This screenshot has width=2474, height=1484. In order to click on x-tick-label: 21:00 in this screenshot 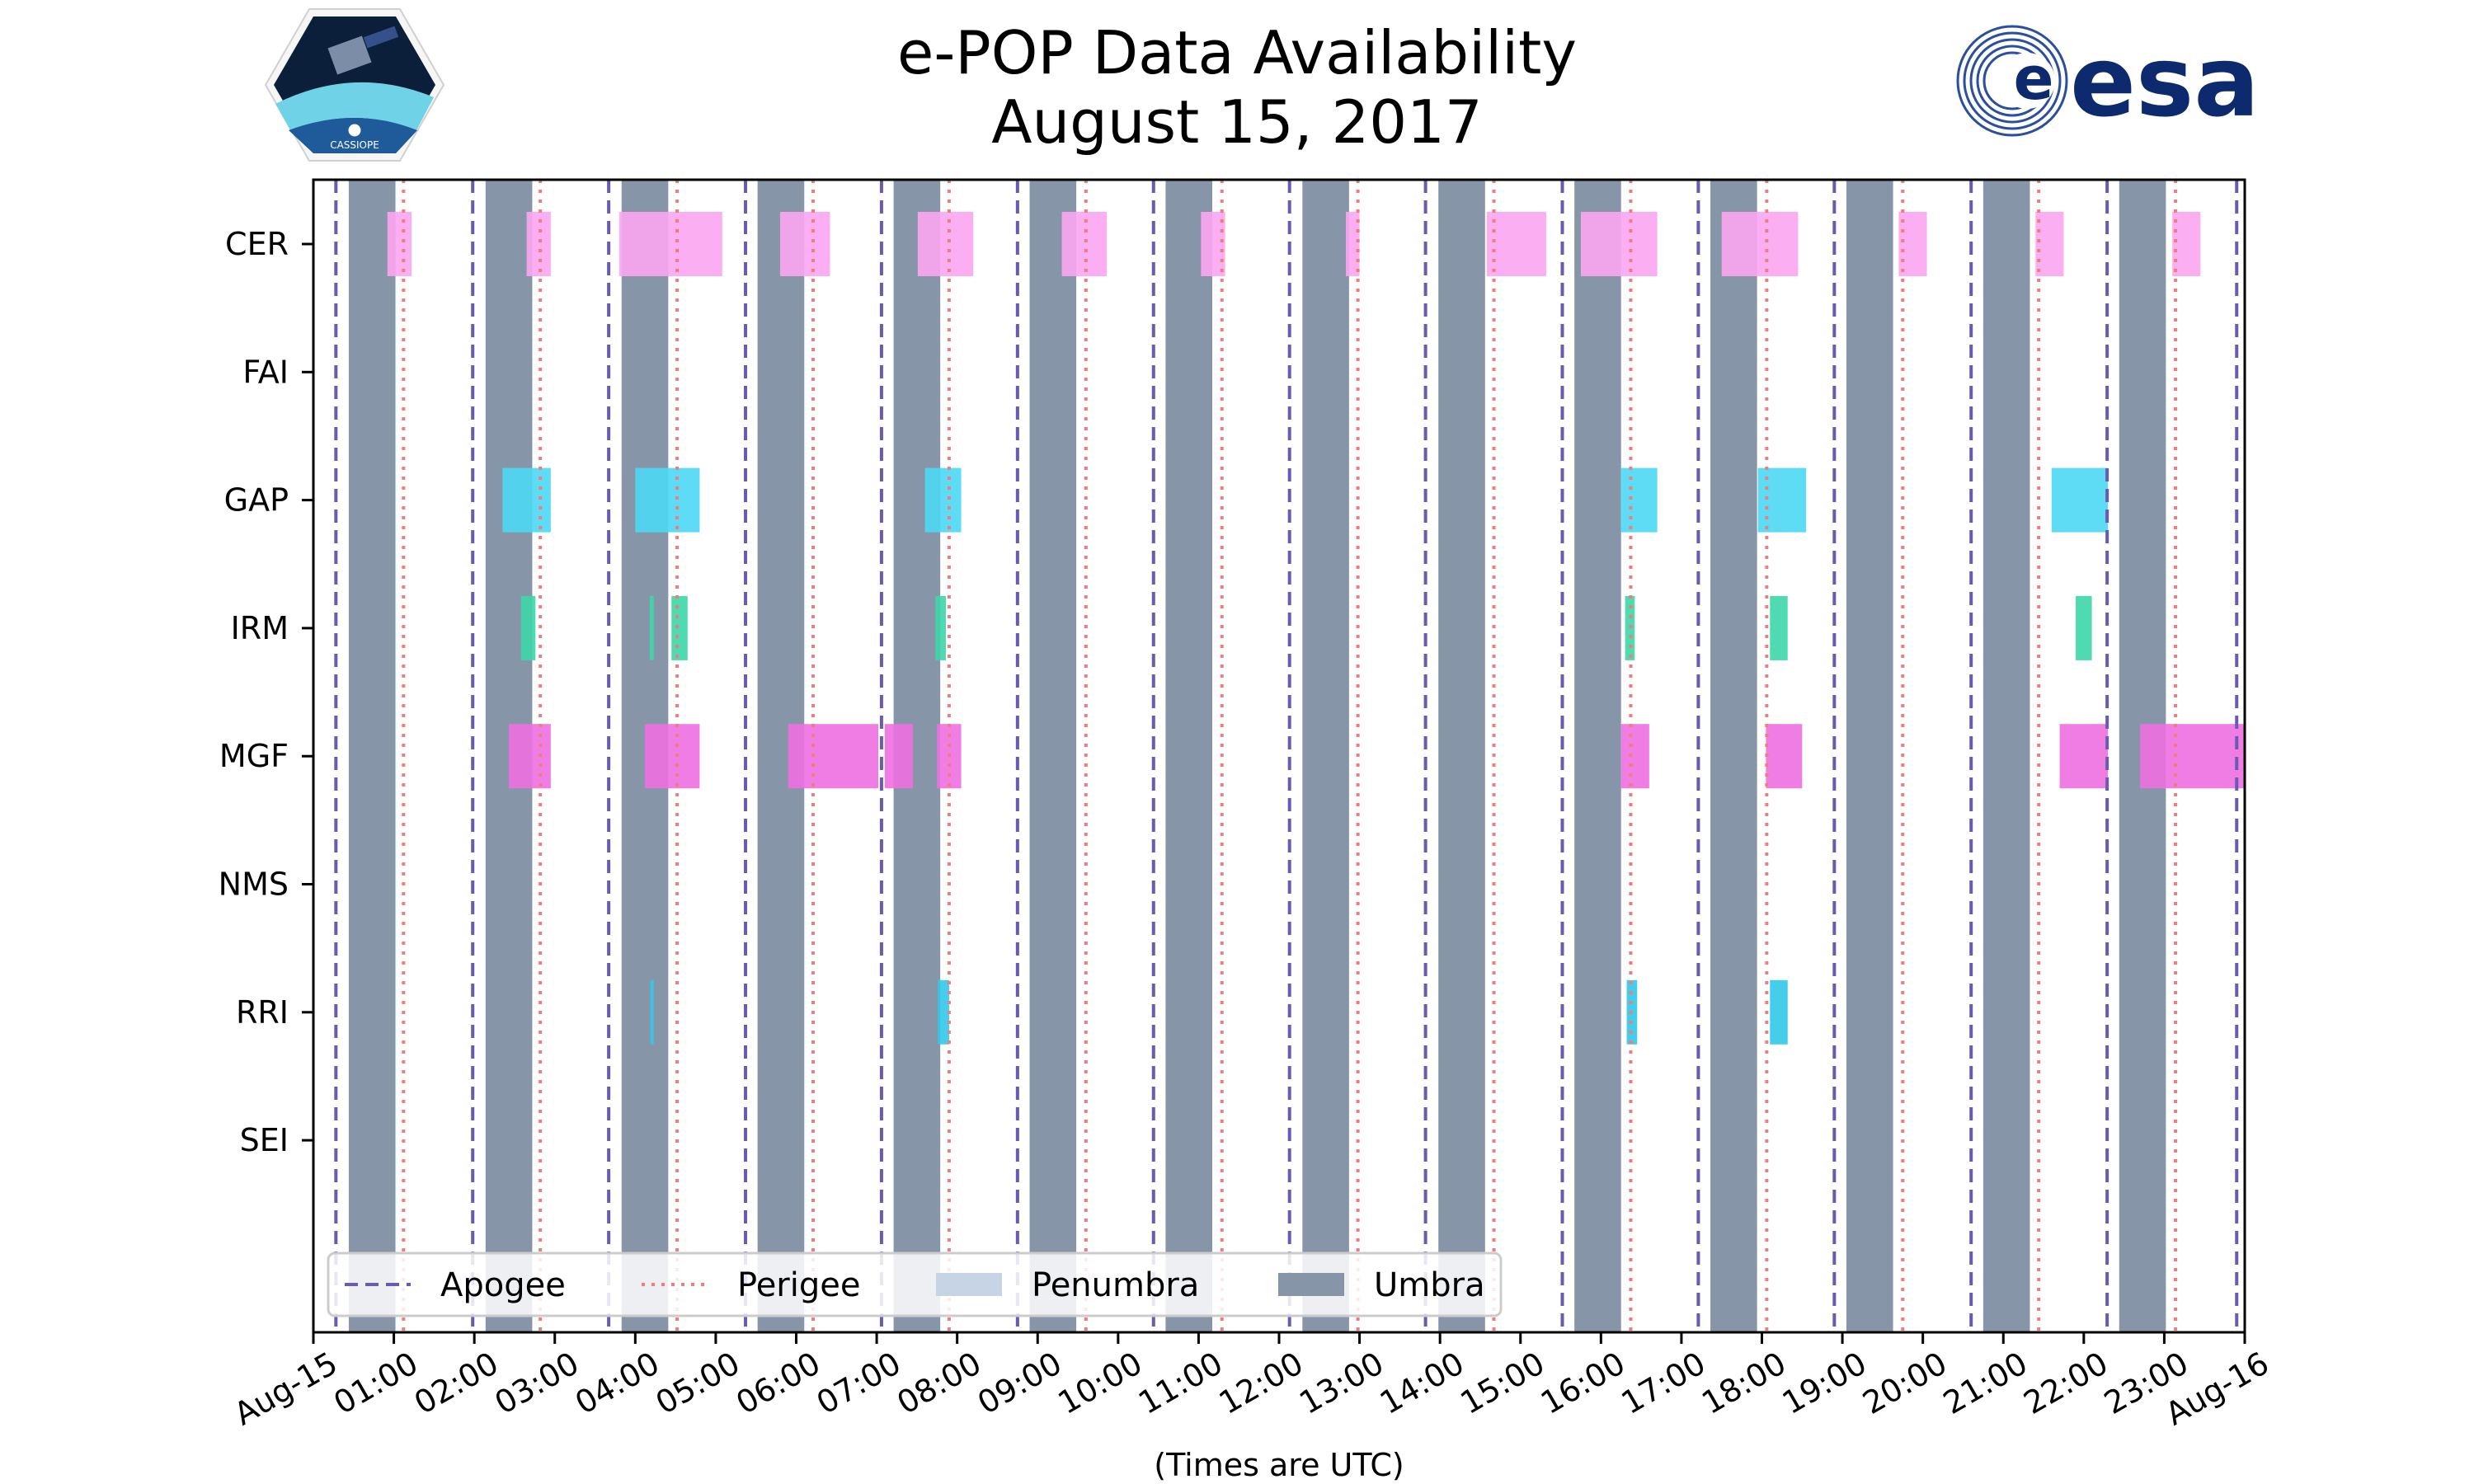, I will do `click(1985, 1383)`.